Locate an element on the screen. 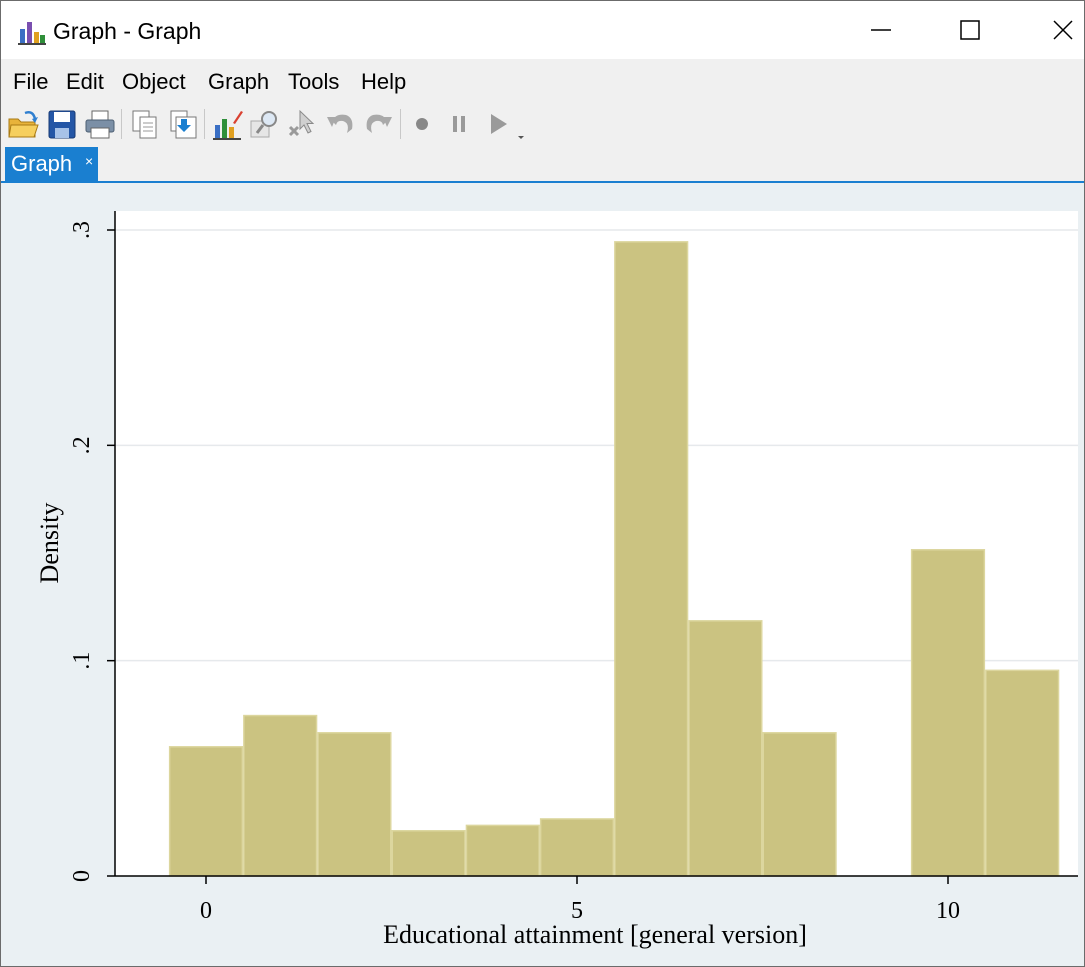 This screenshot has height=967, width=1085. print-icon is located at coordinates (100, 124).